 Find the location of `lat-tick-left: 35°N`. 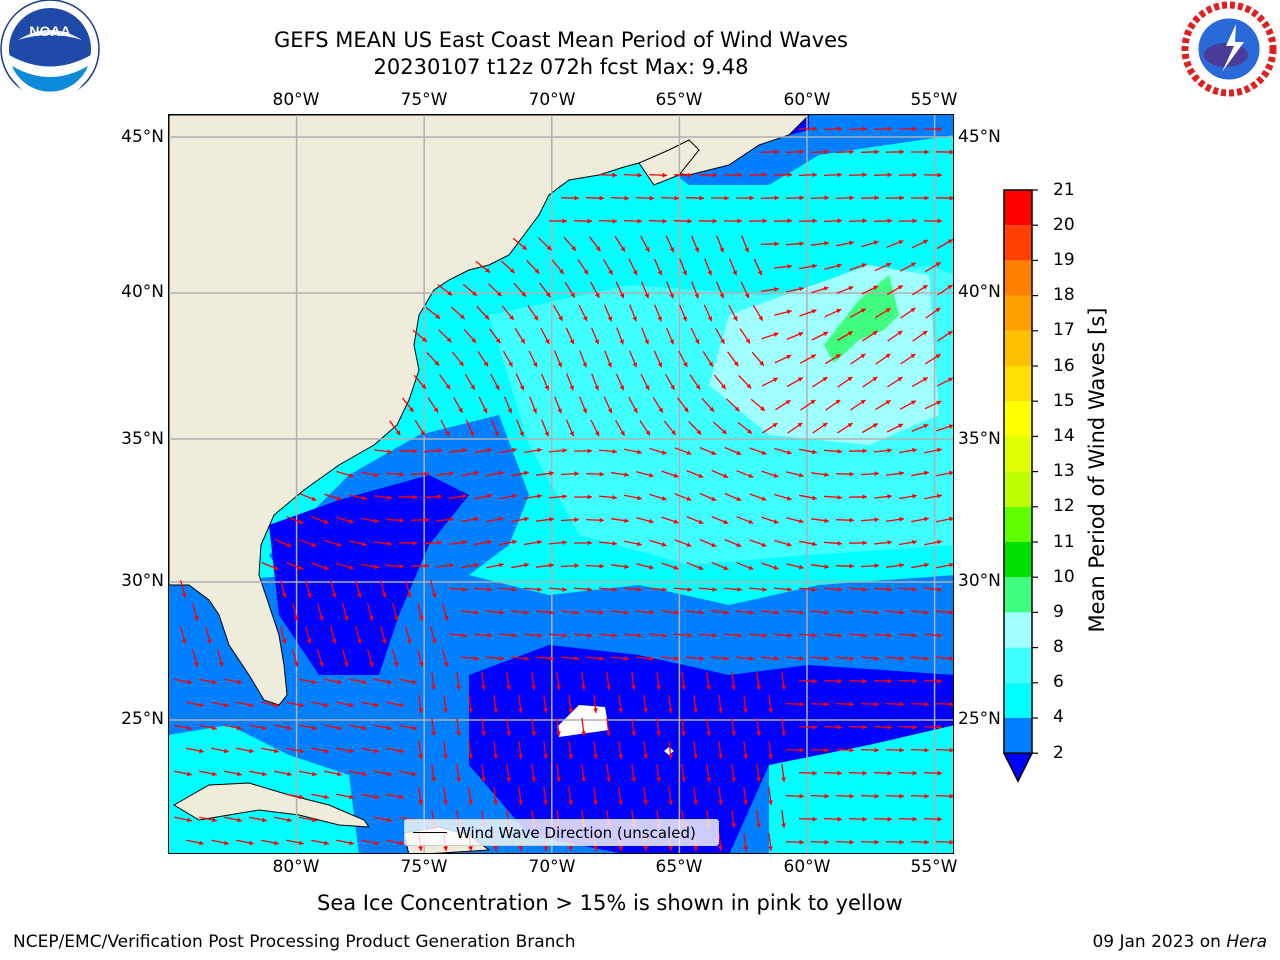

lat-tick-left: 35°N is located at coordinates (142, 439).